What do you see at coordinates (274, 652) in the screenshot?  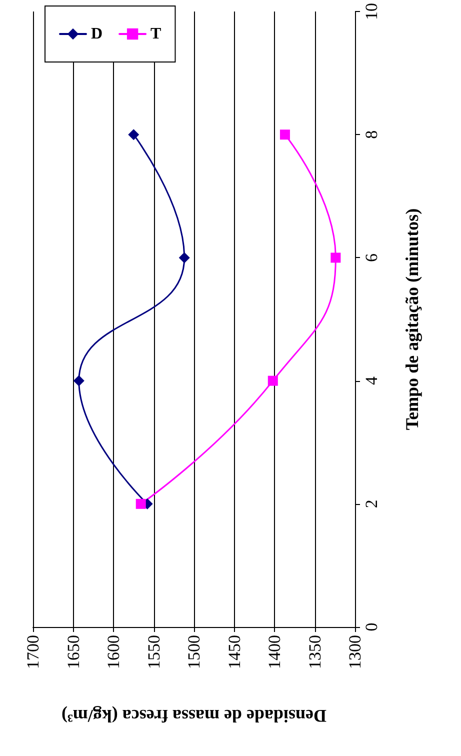 I see `x-tick-label: 1400` at bounding box center [274, 652].